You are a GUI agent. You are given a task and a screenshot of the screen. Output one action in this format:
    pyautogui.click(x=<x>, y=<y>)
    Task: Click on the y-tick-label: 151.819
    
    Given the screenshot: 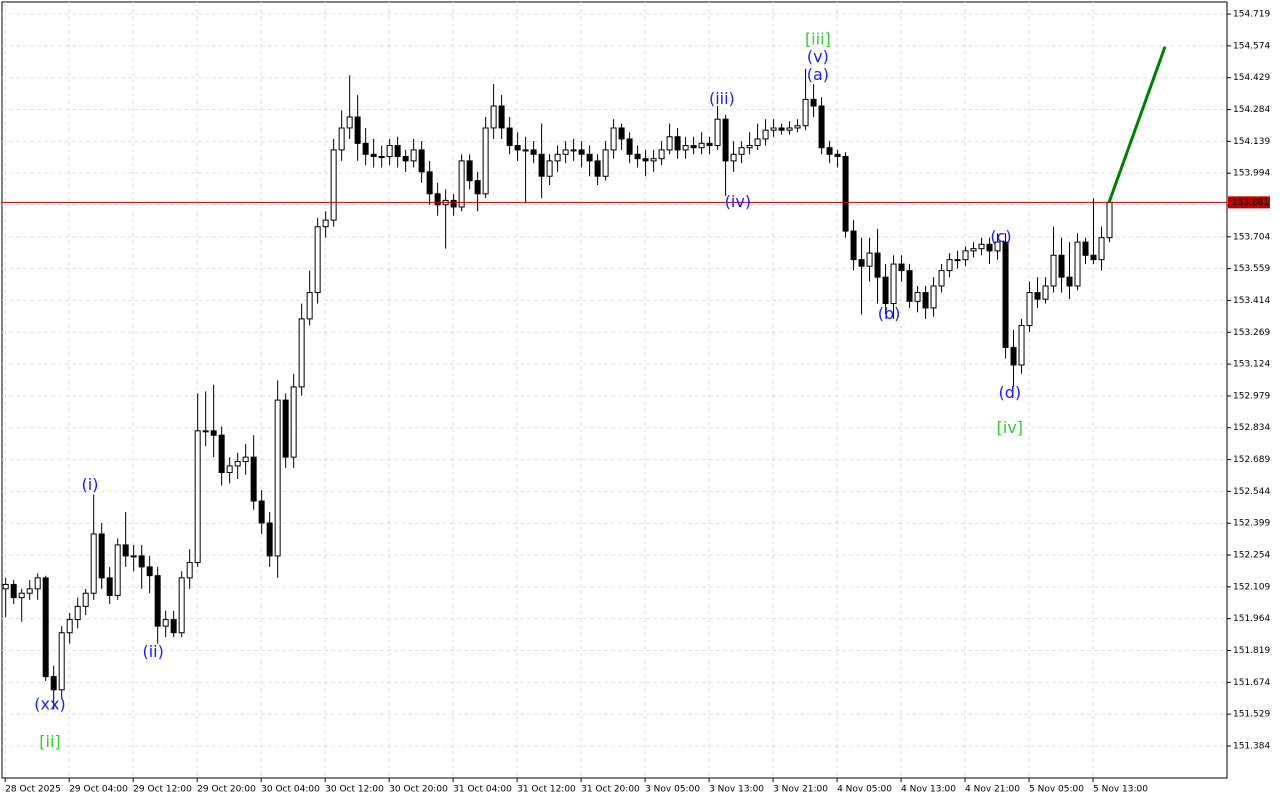 What is the action you would take?
    pyautogui.click(x=1251, y=651)
    